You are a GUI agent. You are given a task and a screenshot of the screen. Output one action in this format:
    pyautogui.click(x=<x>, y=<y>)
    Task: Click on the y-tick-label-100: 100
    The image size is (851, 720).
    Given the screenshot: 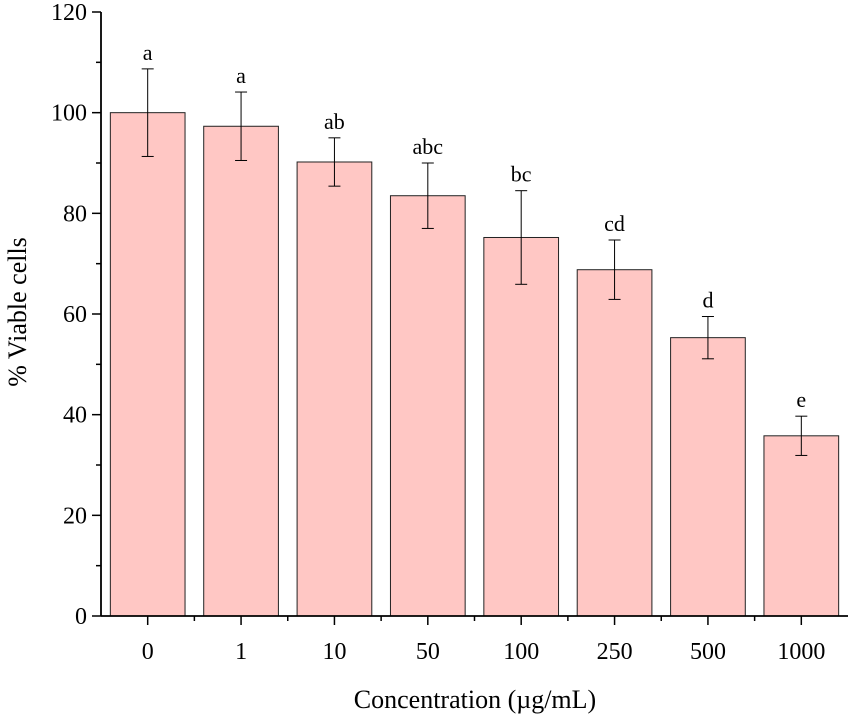 What is the action you would take?
    pyautogui.click(x=69, y=114)
    